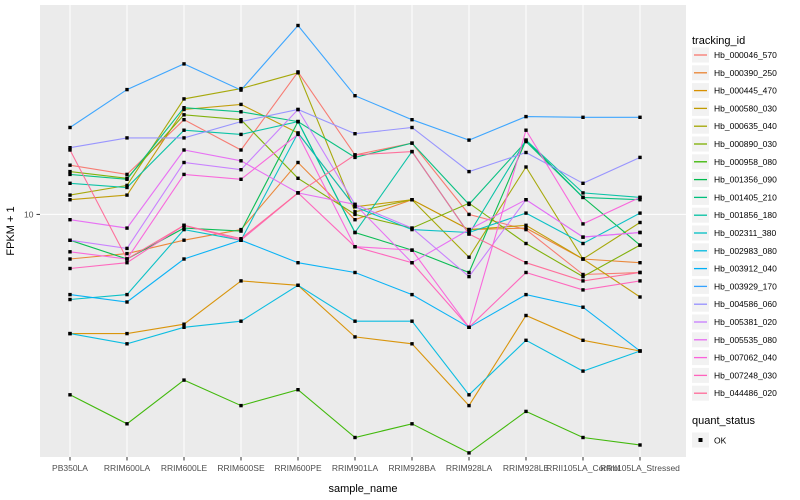 The height and width of the screenshot is (500, 800). What do you see at coordinates (70, 468) in the screenshot?
I see `x-tick-label: PB350LA` at bounding box center [70, 468].